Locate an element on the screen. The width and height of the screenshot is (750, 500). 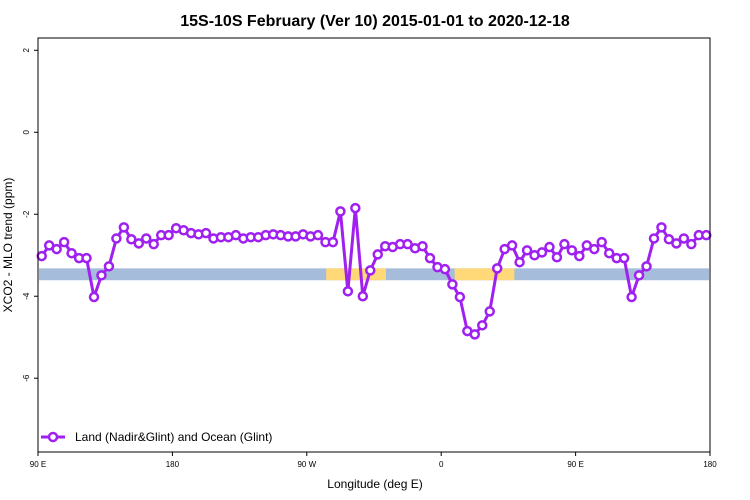
y-tick-label: -2 is located at coordinates (26, 214).